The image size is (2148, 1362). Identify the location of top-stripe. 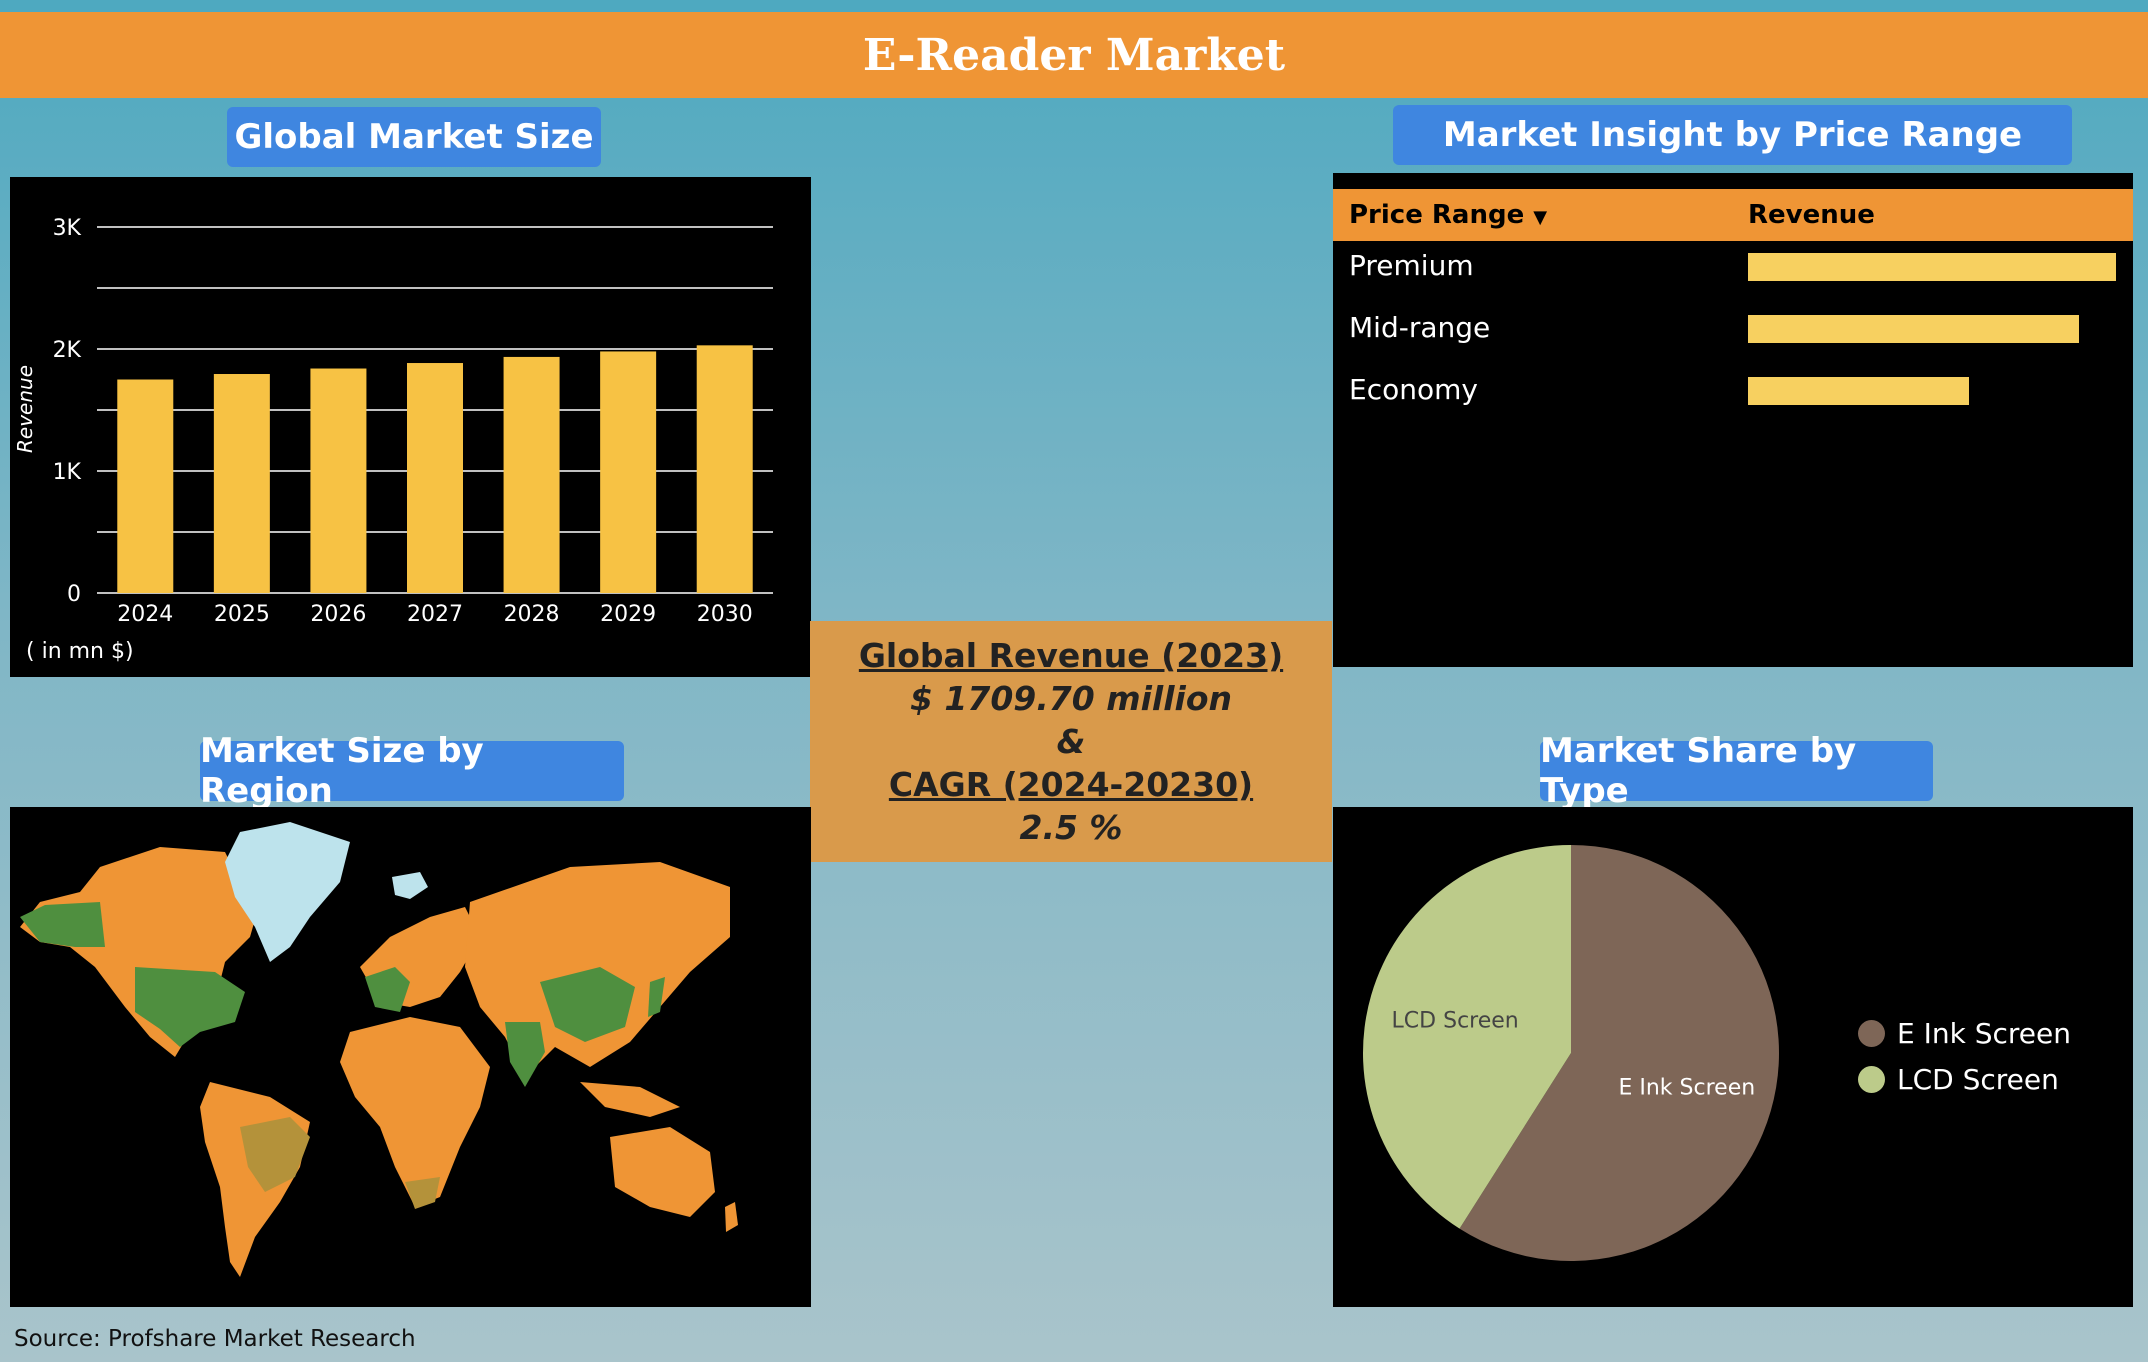
(1074, 6).